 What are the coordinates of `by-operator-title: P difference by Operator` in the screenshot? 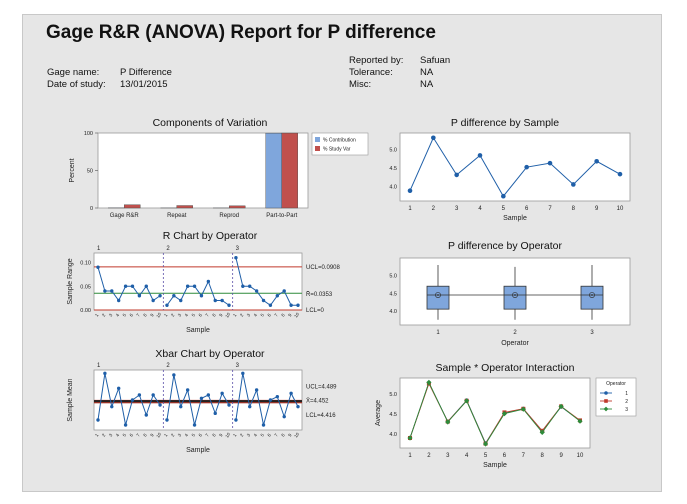 It's located at (504, 246).